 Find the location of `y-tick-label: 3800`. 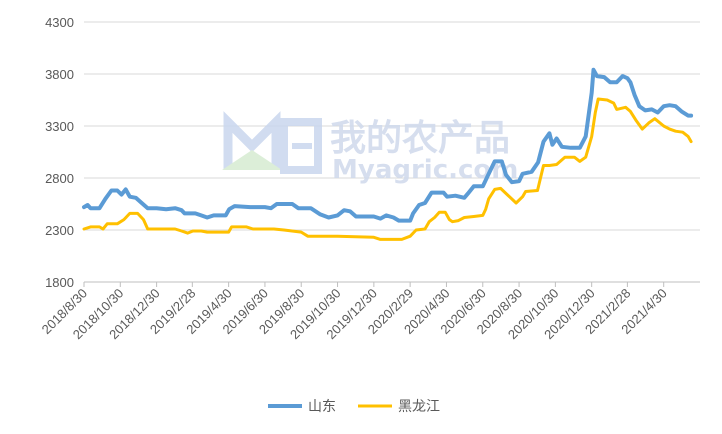

y-tick-label: 3800 is located at coordinates (59, 74).